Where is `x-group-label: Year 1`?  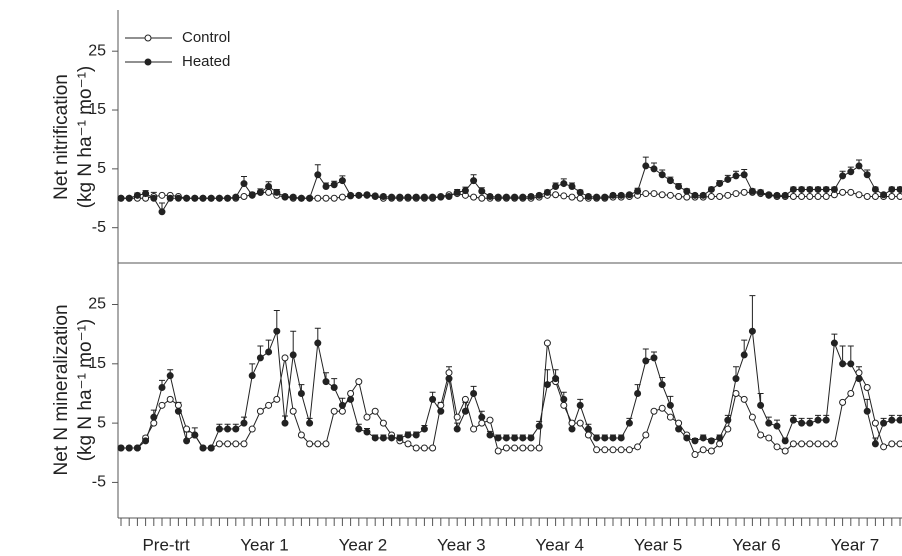
x-group-label: Year 1 is located at coordinates (264, 544).